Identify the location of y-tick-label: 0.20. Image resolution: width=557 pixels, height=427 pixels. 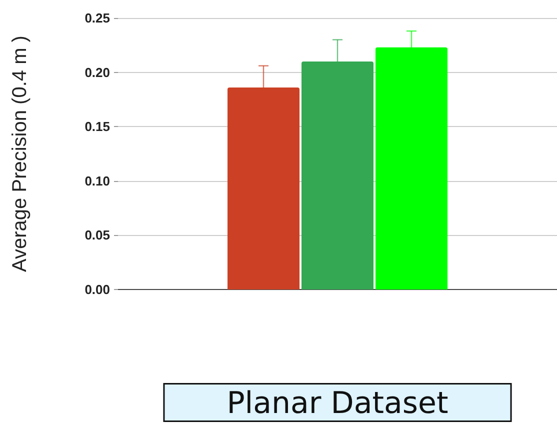
(97, 72).